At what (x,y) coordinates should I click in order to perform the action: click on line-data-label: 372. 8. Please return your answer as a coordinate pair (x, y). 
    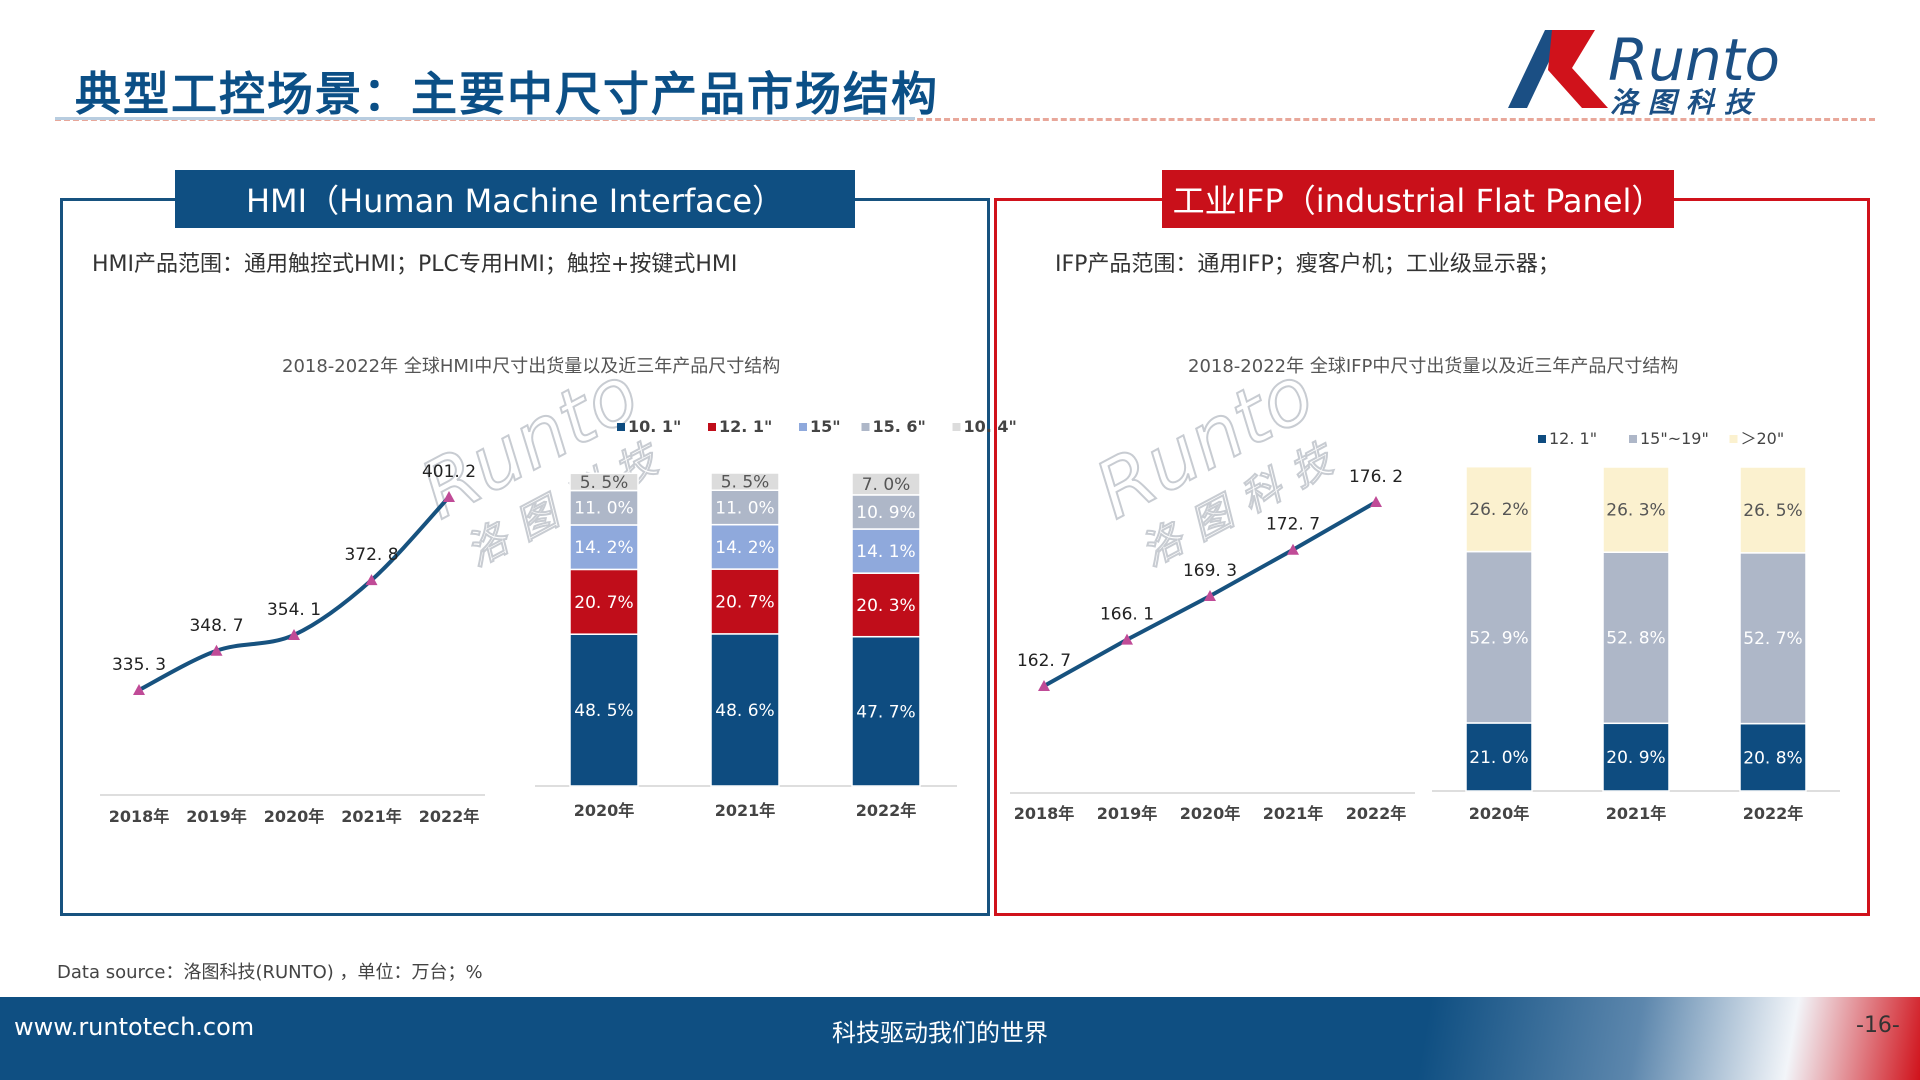
    Looking at the image, I should click on (371, 555).